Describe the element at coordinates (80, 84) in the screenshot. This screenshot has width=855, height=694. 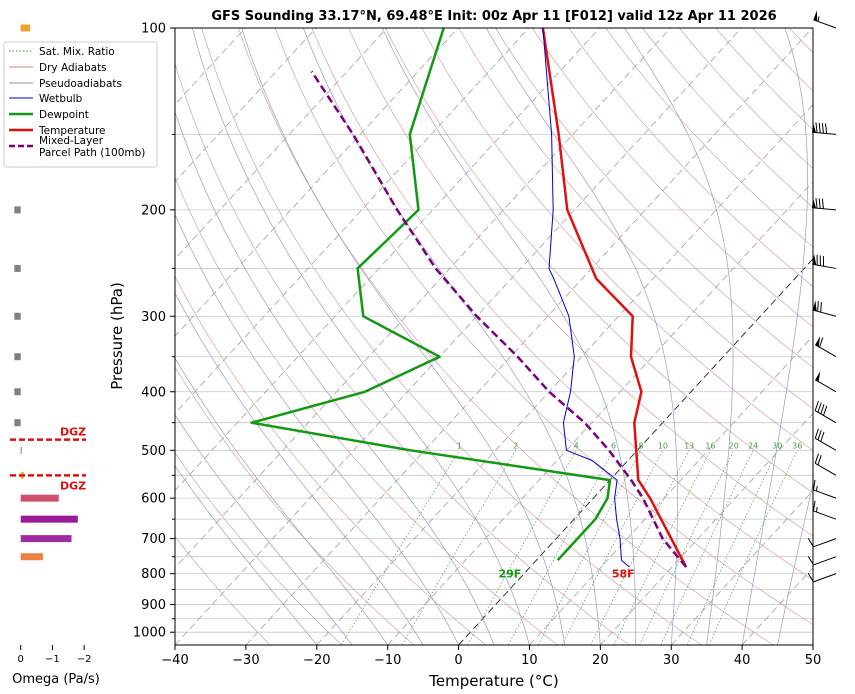
I see `legend-label: Pseudoadiabats` at that location.